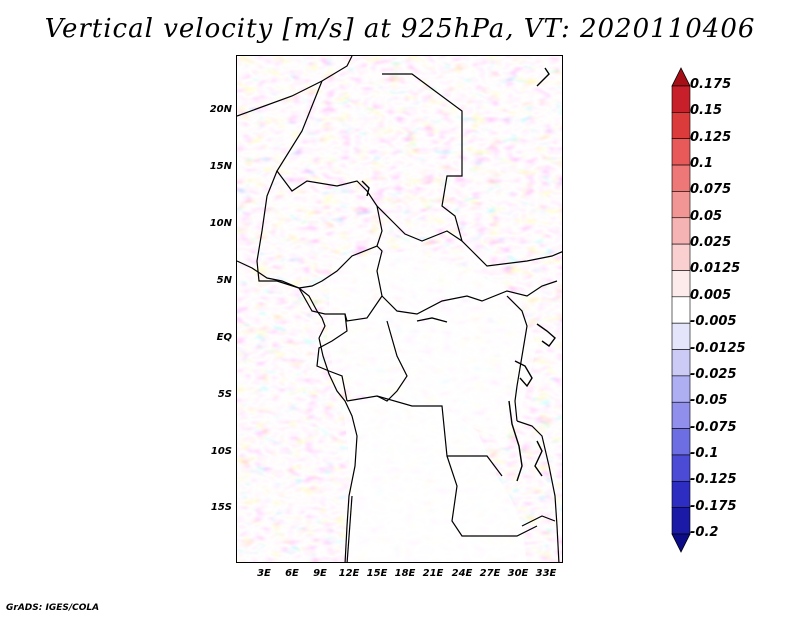 Image resolution: width=800 pixels, height=618 pixels. What do you see at coordinates (681, 77) in the screenshot?
I see `colorbar-top-arrow` at bounding box center [681, 77].